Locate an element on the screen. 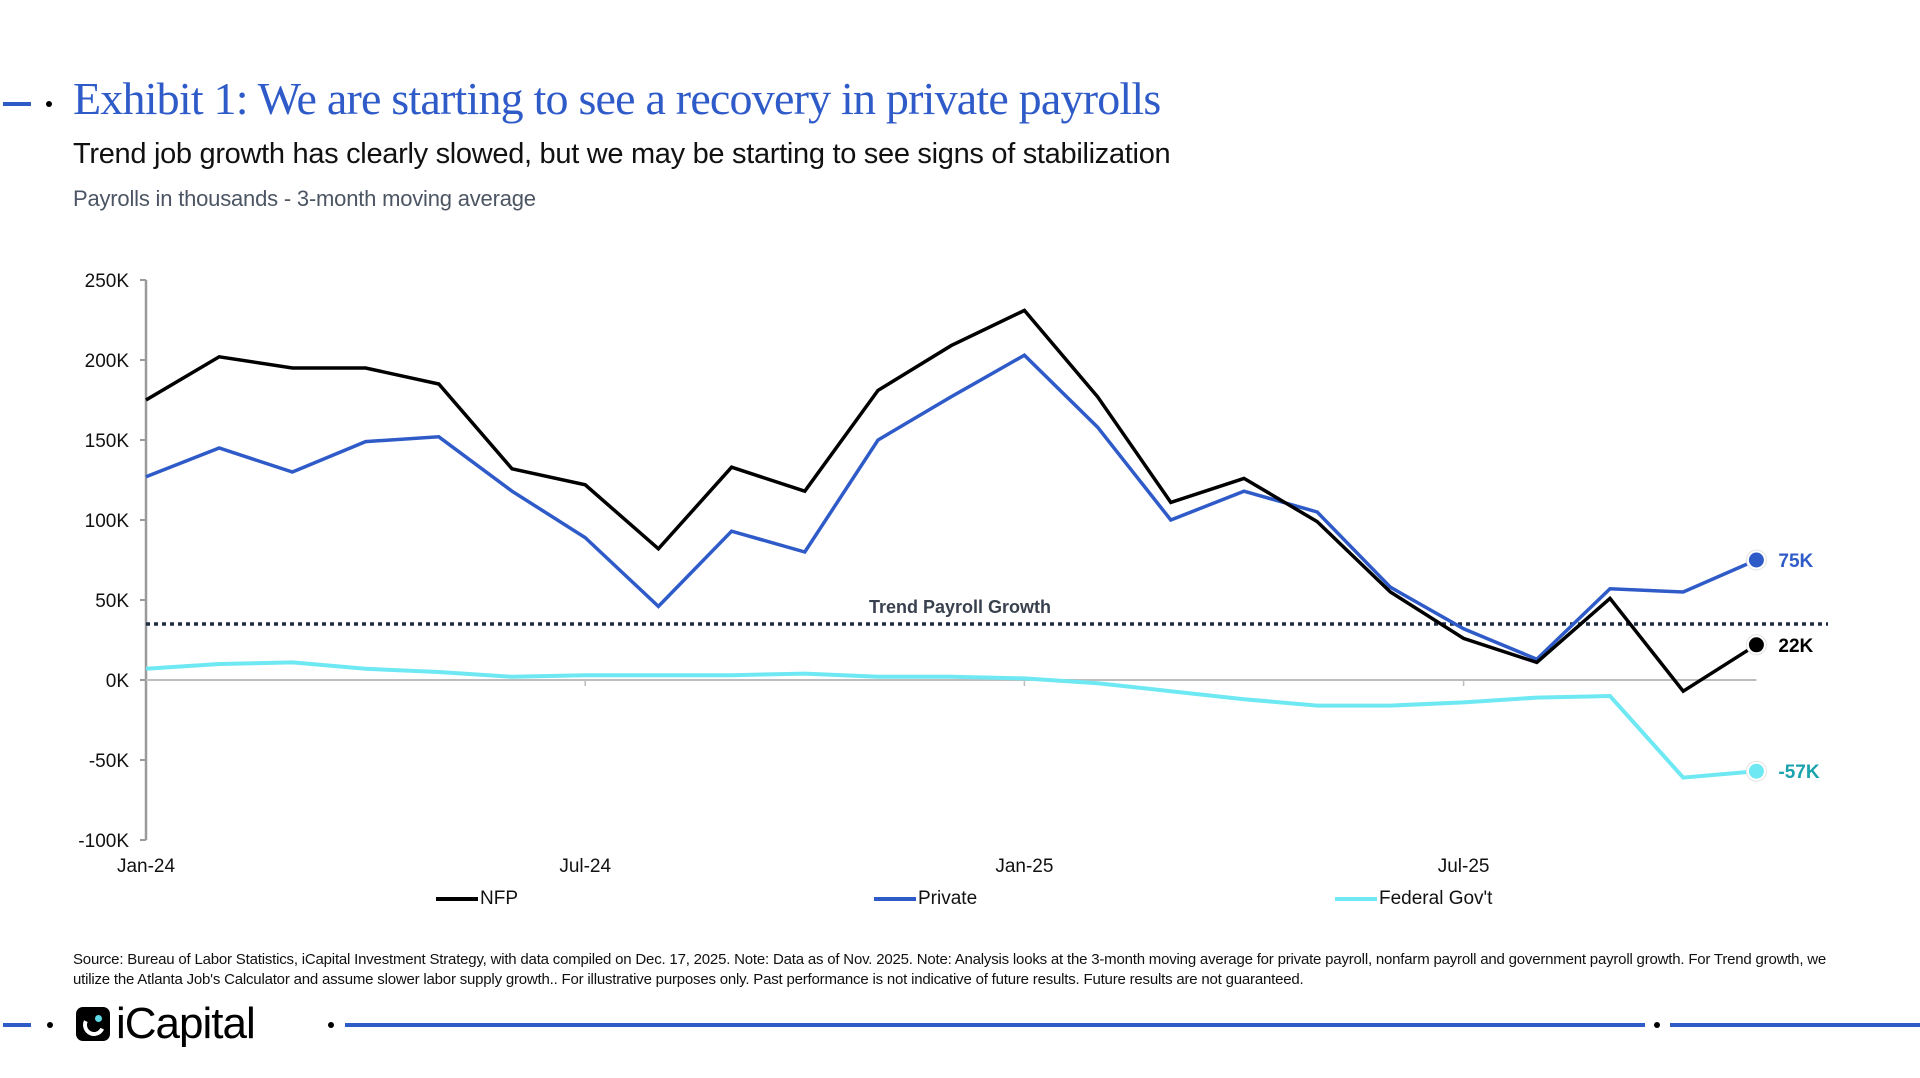 The height and width of the screenshot is (1078, 1920). trend-line-label: Trend Payroll Growth is located at coordinates (960, 607).